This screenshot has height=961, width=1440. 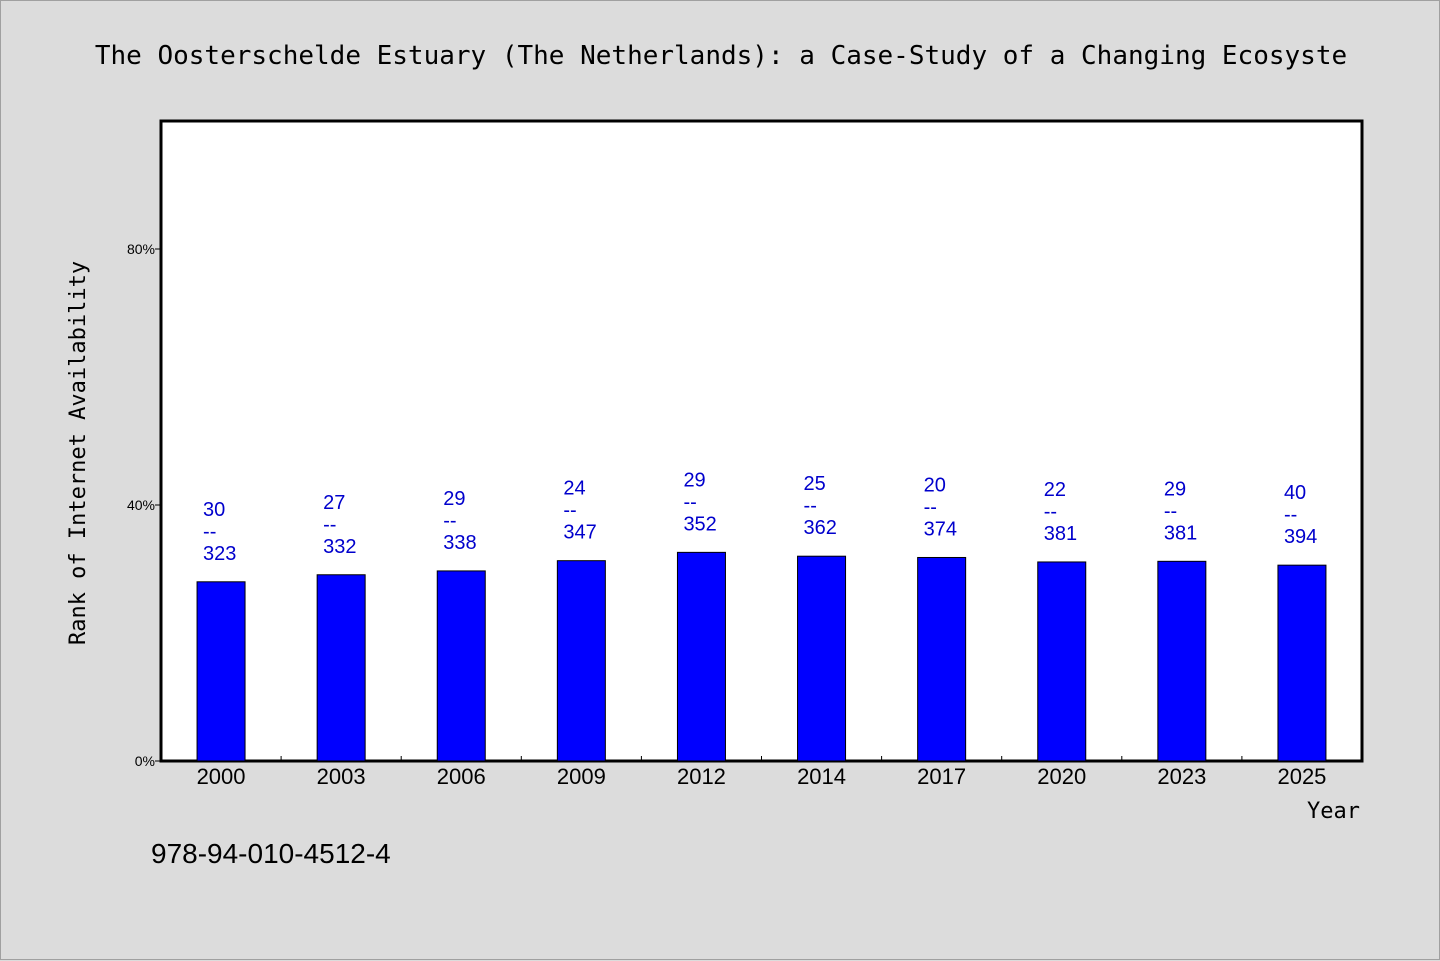 What do you see at coordinates (78, 453) in the screenshot?
I see `y-axis-label: Rank of Internet Availability` at bounding box center [78, 453].